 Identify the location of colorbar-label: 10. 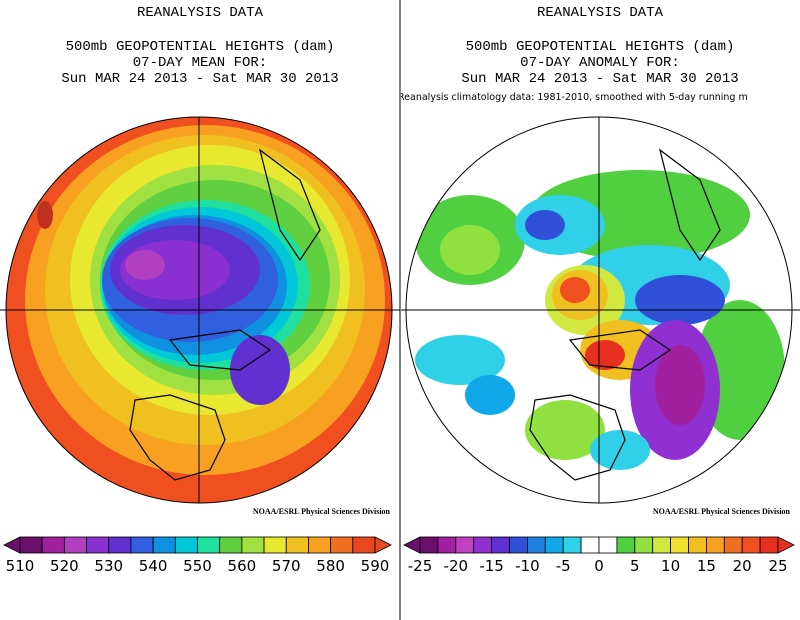
(670, 566).